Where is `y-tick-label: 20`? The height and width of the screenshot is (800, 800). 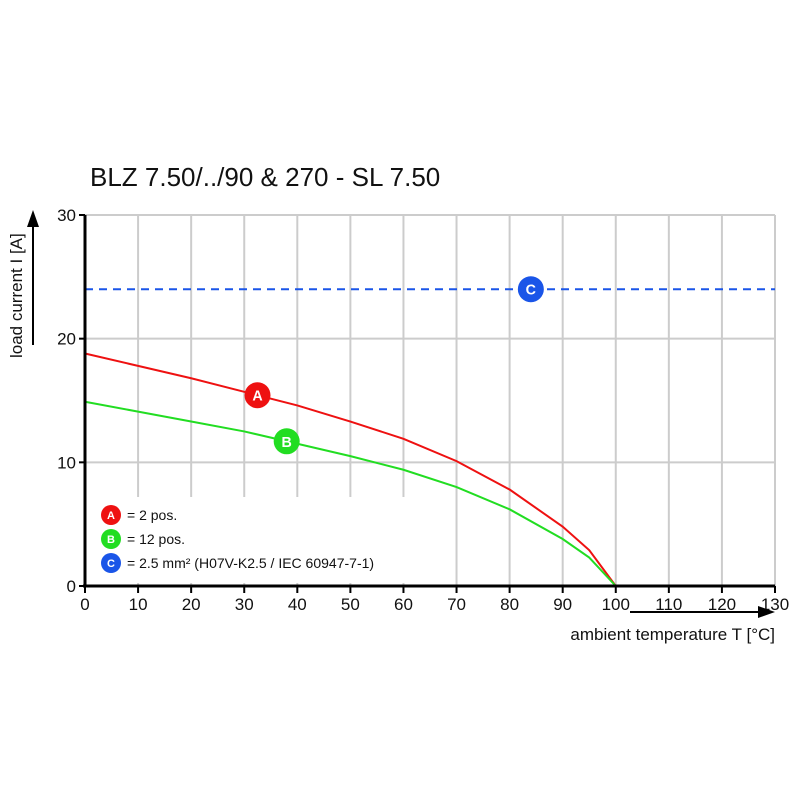 y-tick-label: 20 is located at coordinates (66, 339).